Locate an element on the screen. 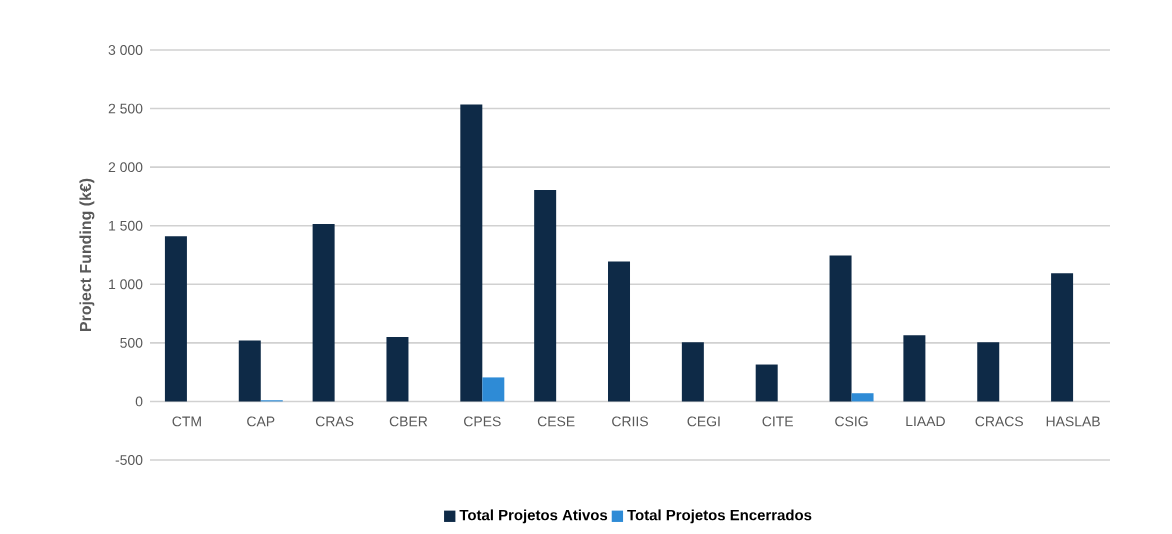  x-tick-label: CRAS is located at coordinates (334, 421).